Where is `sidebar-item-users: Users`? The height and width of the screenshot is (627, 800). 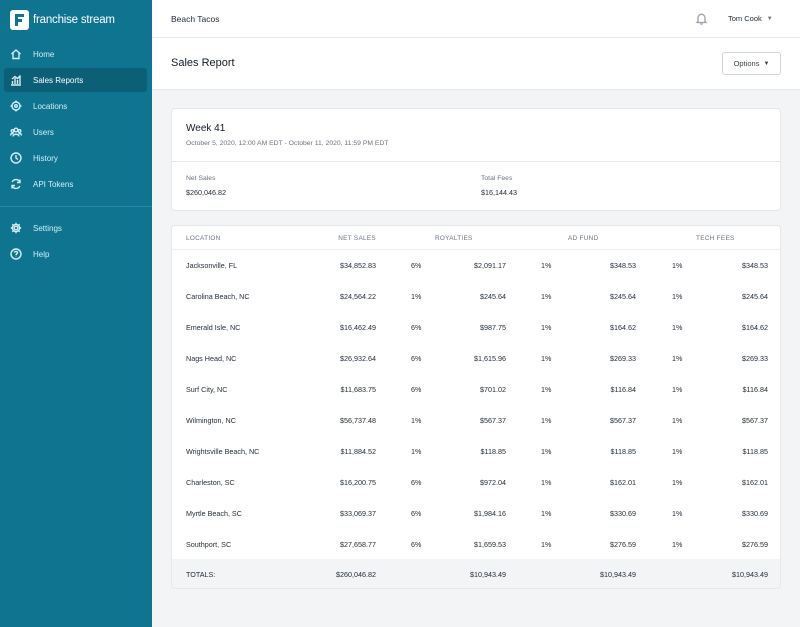 sidebar-item-users: Users is located at coordinates (75, 132).